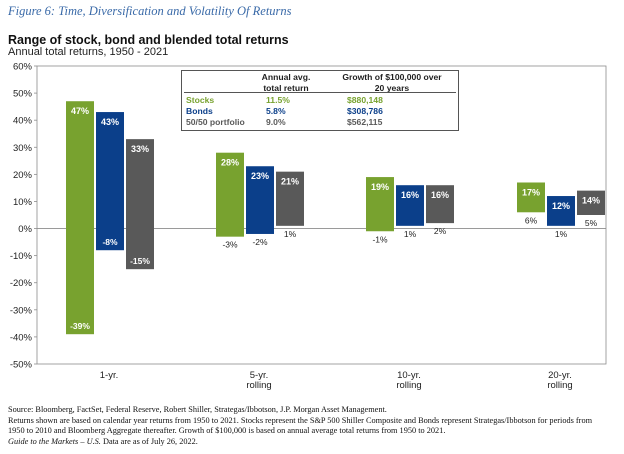 This screenshot has height=454, width=624. I want to click on y-tick-label: 30%, so click(23, 148).